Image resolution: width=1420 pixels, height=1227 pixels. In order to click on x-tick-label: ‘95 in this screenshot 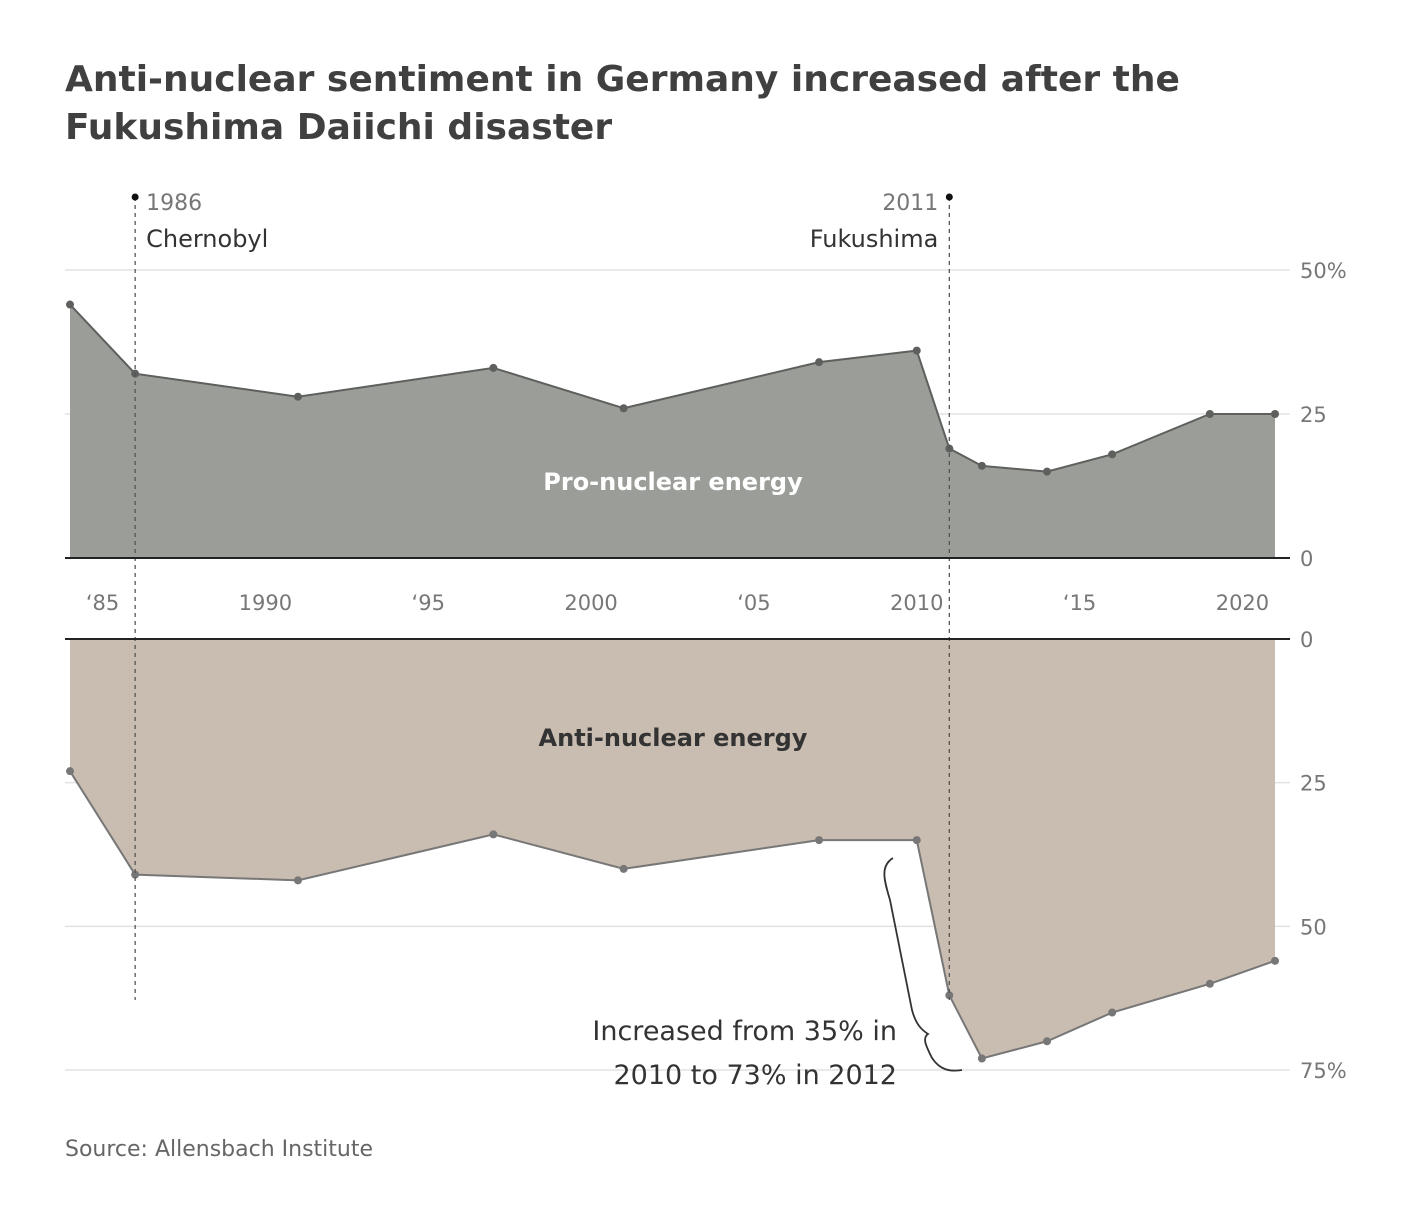, I will do `click(428, 603)`.